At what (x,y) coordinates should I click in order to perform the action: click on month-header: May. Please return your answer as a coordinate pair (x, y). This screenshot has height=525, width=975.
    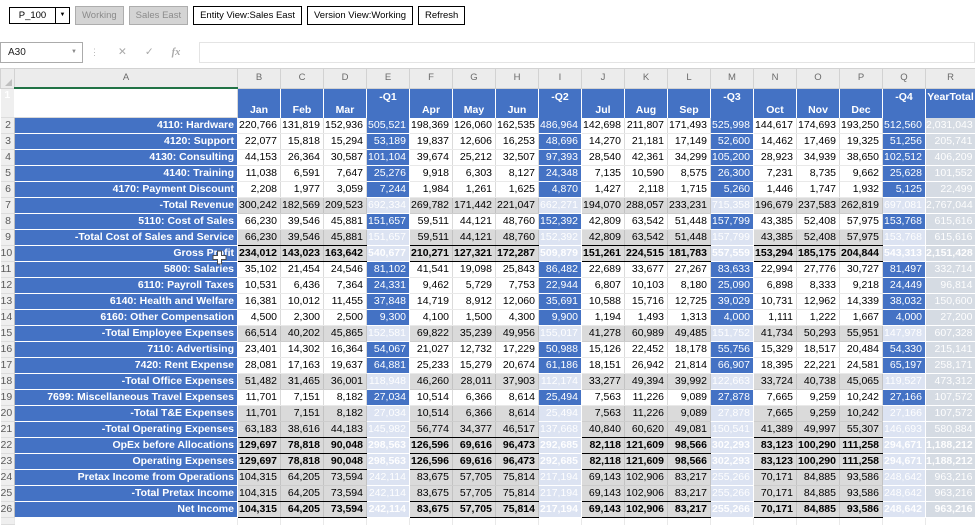
    Looking at the image, I should click on (474, 103).